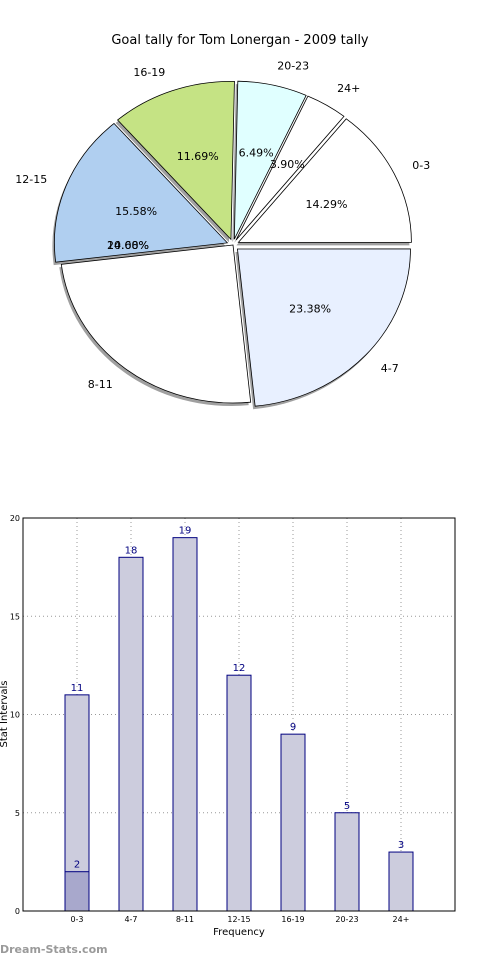 Image resolution: width=480 pixels, height=960 pixels. Describe the element at coordinates (130, 919) in the screenshot. I see `x-tick-label: 4-7` at that location.